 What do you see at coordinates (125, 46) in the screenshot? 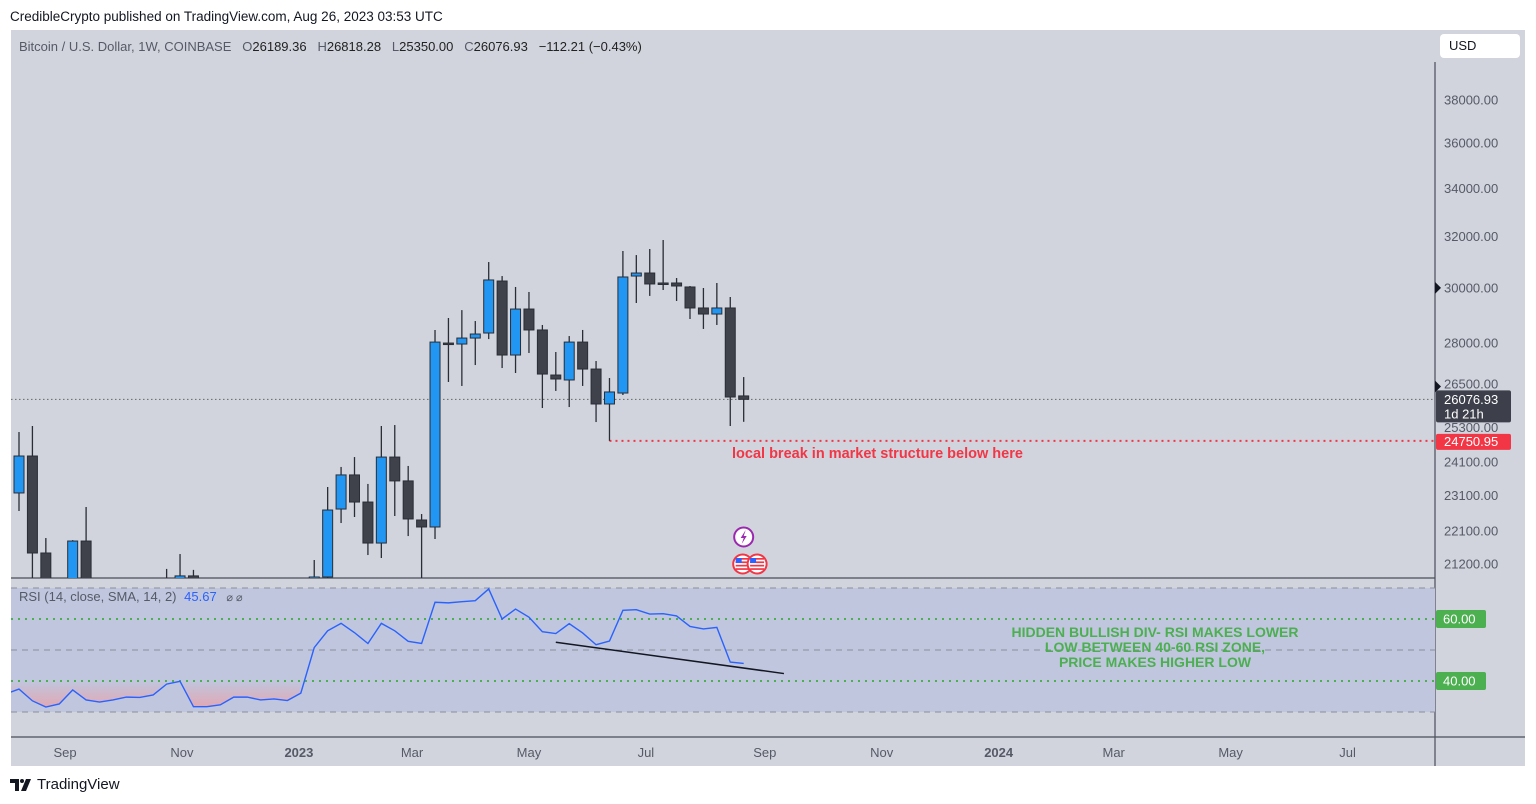
I see `symbol-name: Bitcoin / U.S. Dollar, 1W, COINBASE` at bounding box center [125, 46].